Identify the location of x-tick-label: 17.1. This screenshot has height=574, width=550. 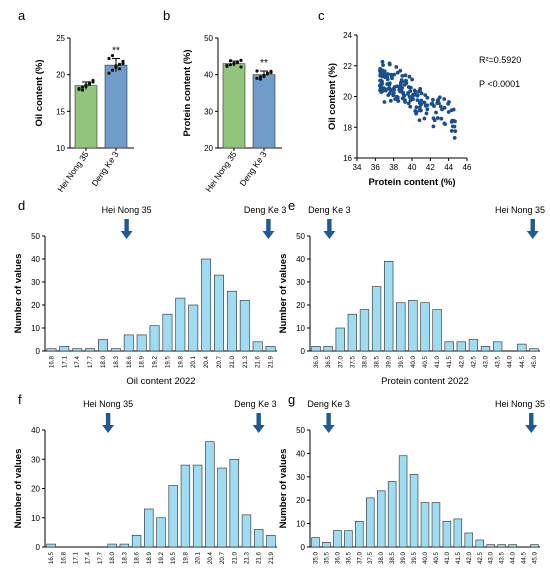
(76, 557).